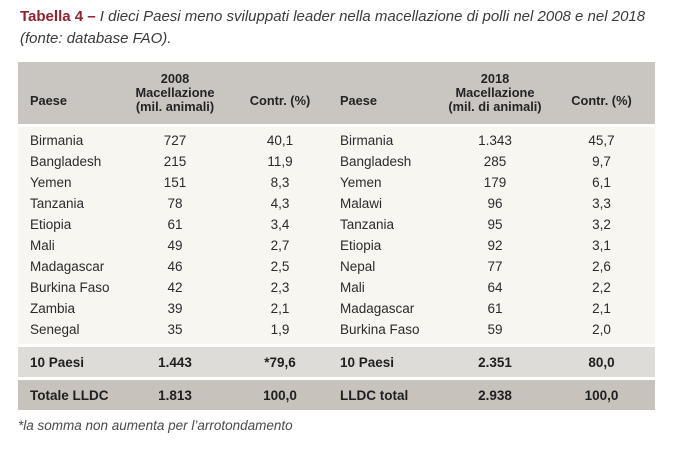 This screenshot has height=457, width=678. I want to click on share-cell: 40,1, so click(280, 140).